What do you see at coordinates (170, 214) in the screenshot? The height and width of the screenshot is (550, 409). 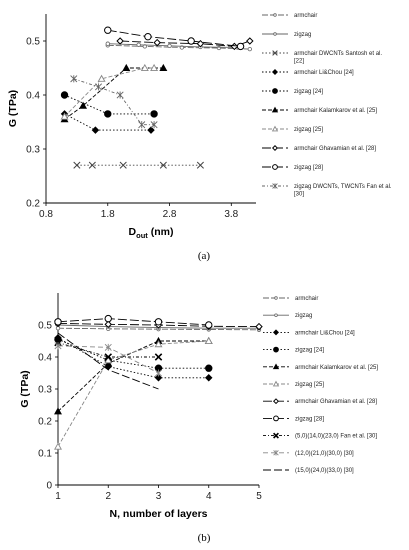 I see `x-tick-label: 2.8` at bounding box center [170, 214].